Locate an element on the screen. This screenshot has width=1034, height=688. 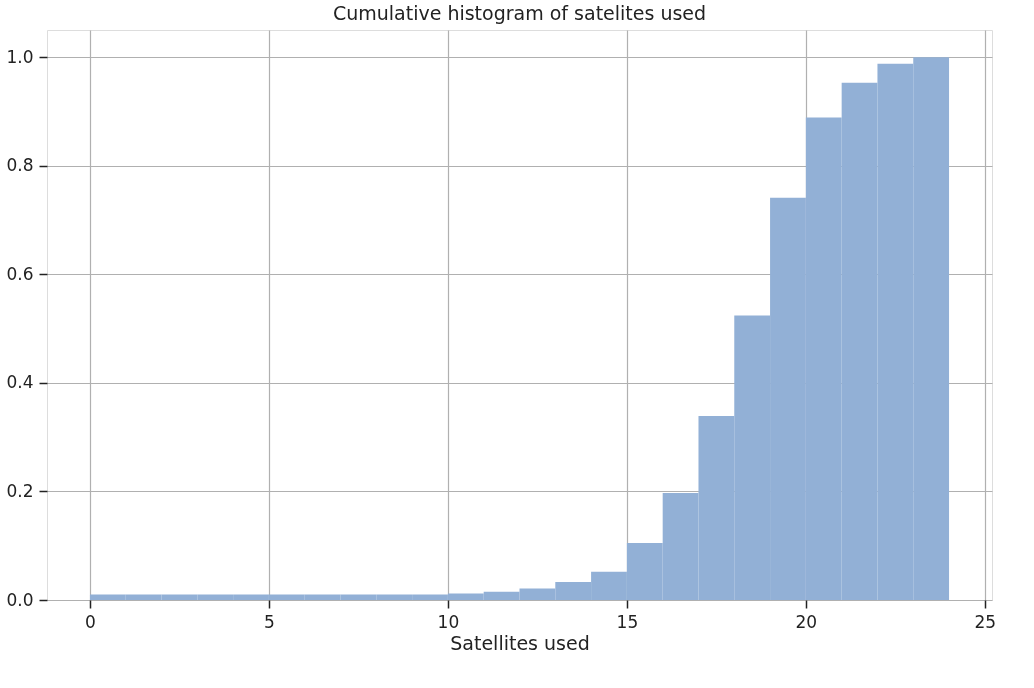
x-tick-label: 15 is located at coordinates (627, 621).